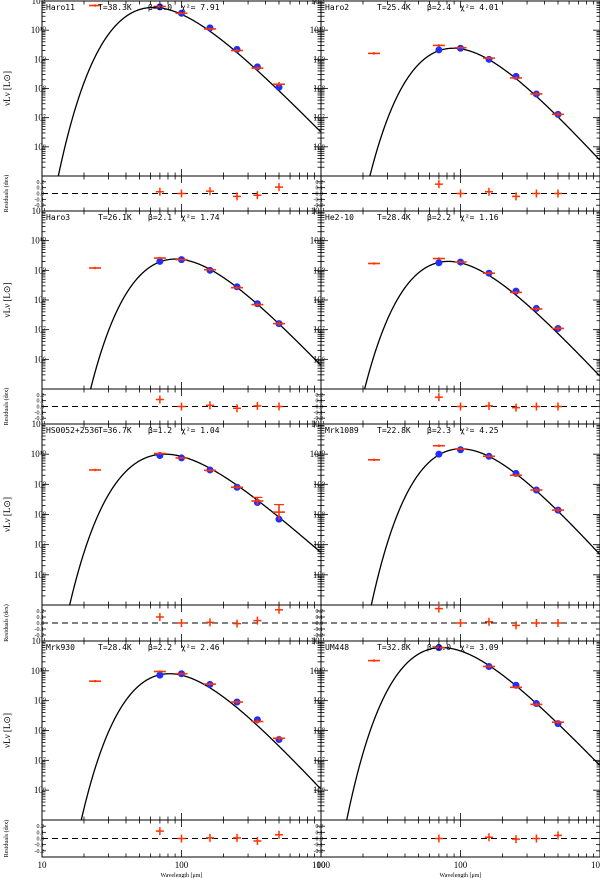 This screenshot has width=600, height=878. Describe the element at coordinates (479, 430) in the screenshot. I see `chi-squared: χ²= 4.25` at that location.